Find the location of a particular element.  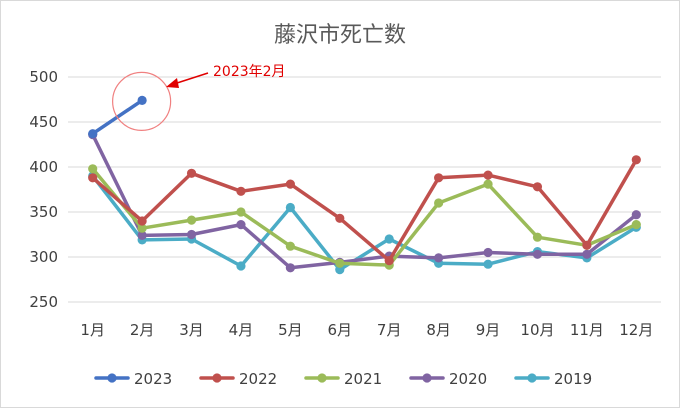

annotation-circle is located at coordinates (142, 101).